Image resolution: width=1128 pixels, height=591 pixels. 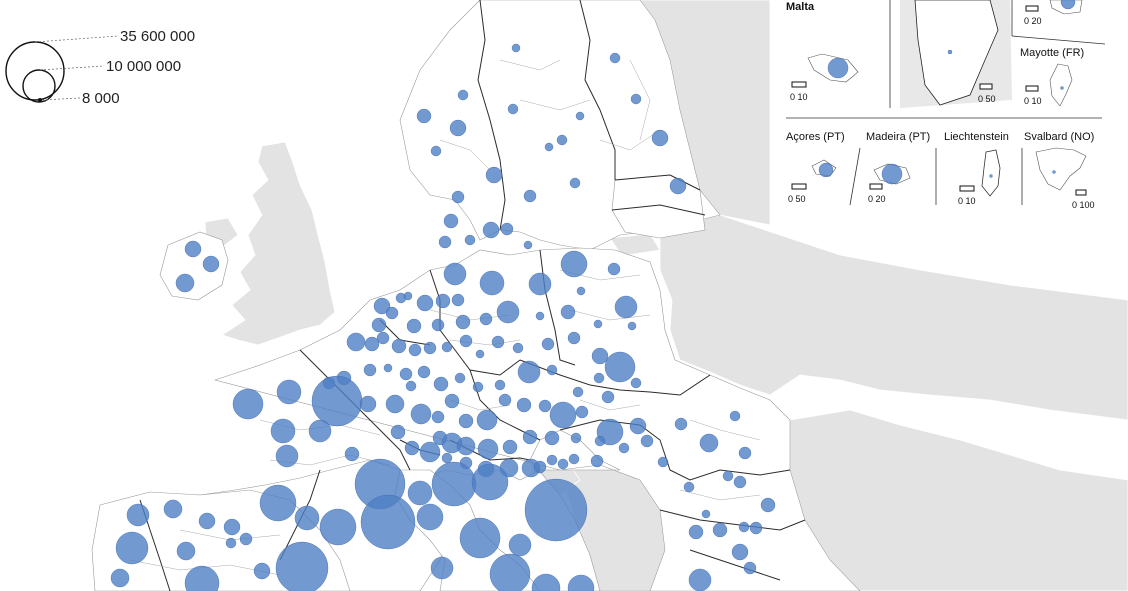 What do you see at coordinates (976, 137) in the screenshot?
I see `inset-title-liechtenstein: Liechtenstein` at bounding box center [976, 137].